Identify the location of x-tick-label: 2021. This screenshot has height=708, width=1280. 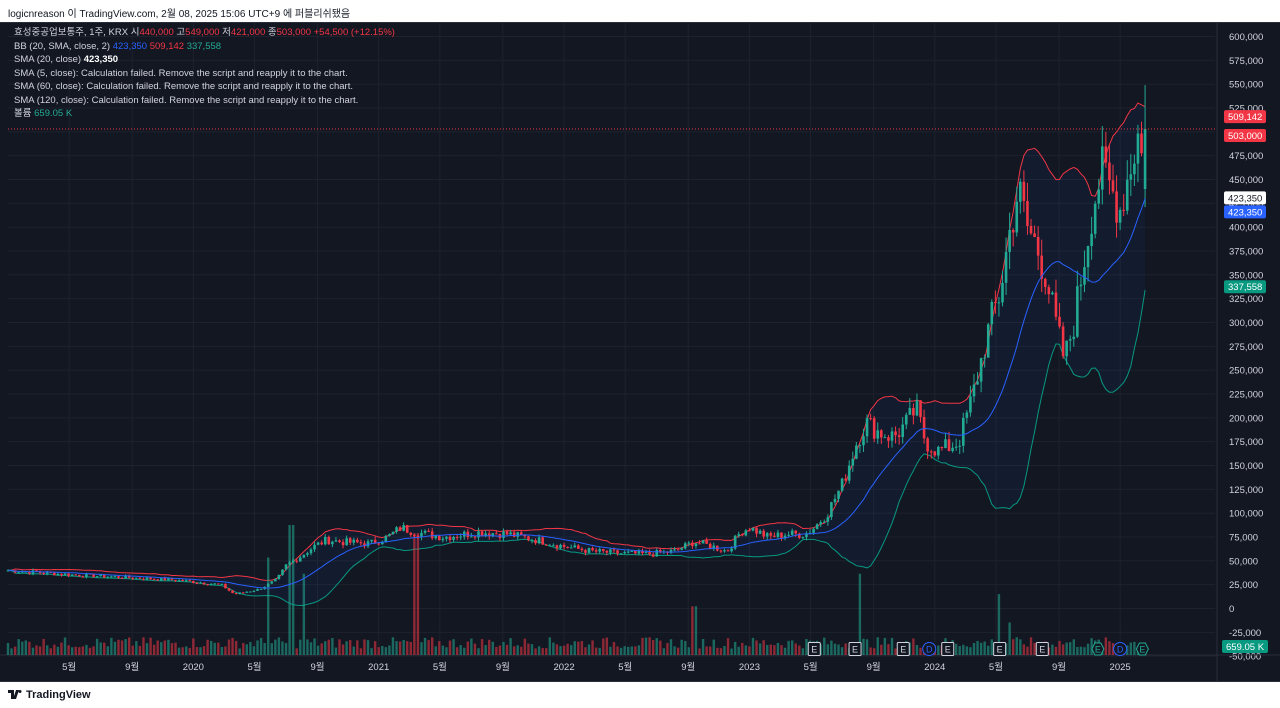
(378, 667).